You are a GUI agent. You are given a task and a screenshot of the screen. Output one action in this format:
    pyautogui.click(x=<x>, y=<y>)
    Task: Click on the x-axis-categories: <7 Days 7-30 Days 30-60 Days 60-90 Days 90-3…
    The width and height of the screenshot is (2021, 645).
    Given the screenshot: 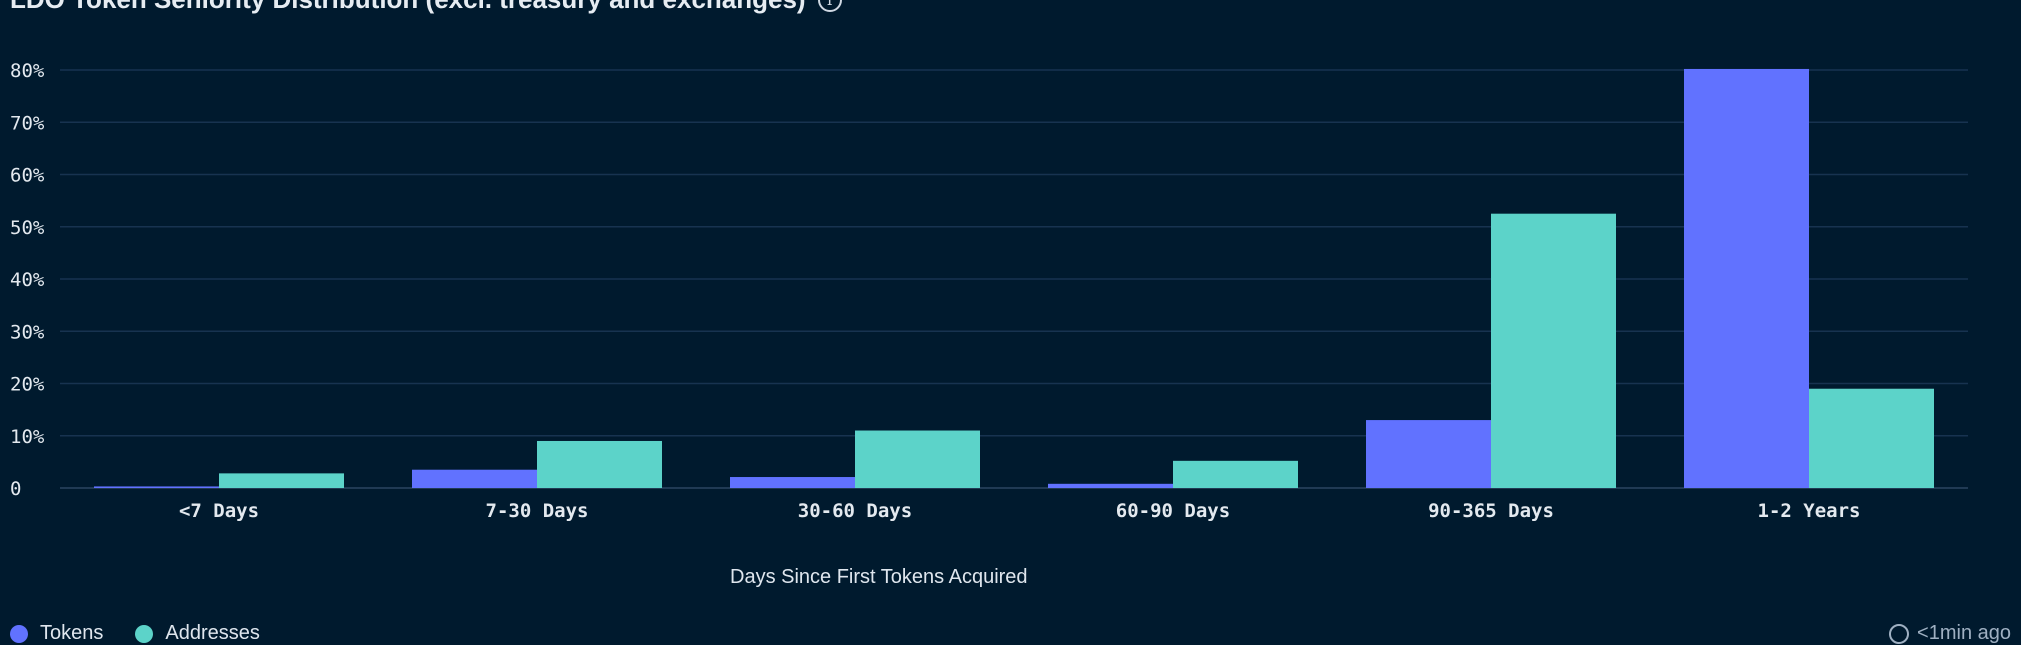 What is the action you would take?
    pyautogui.click(x=1020, y=511)
    